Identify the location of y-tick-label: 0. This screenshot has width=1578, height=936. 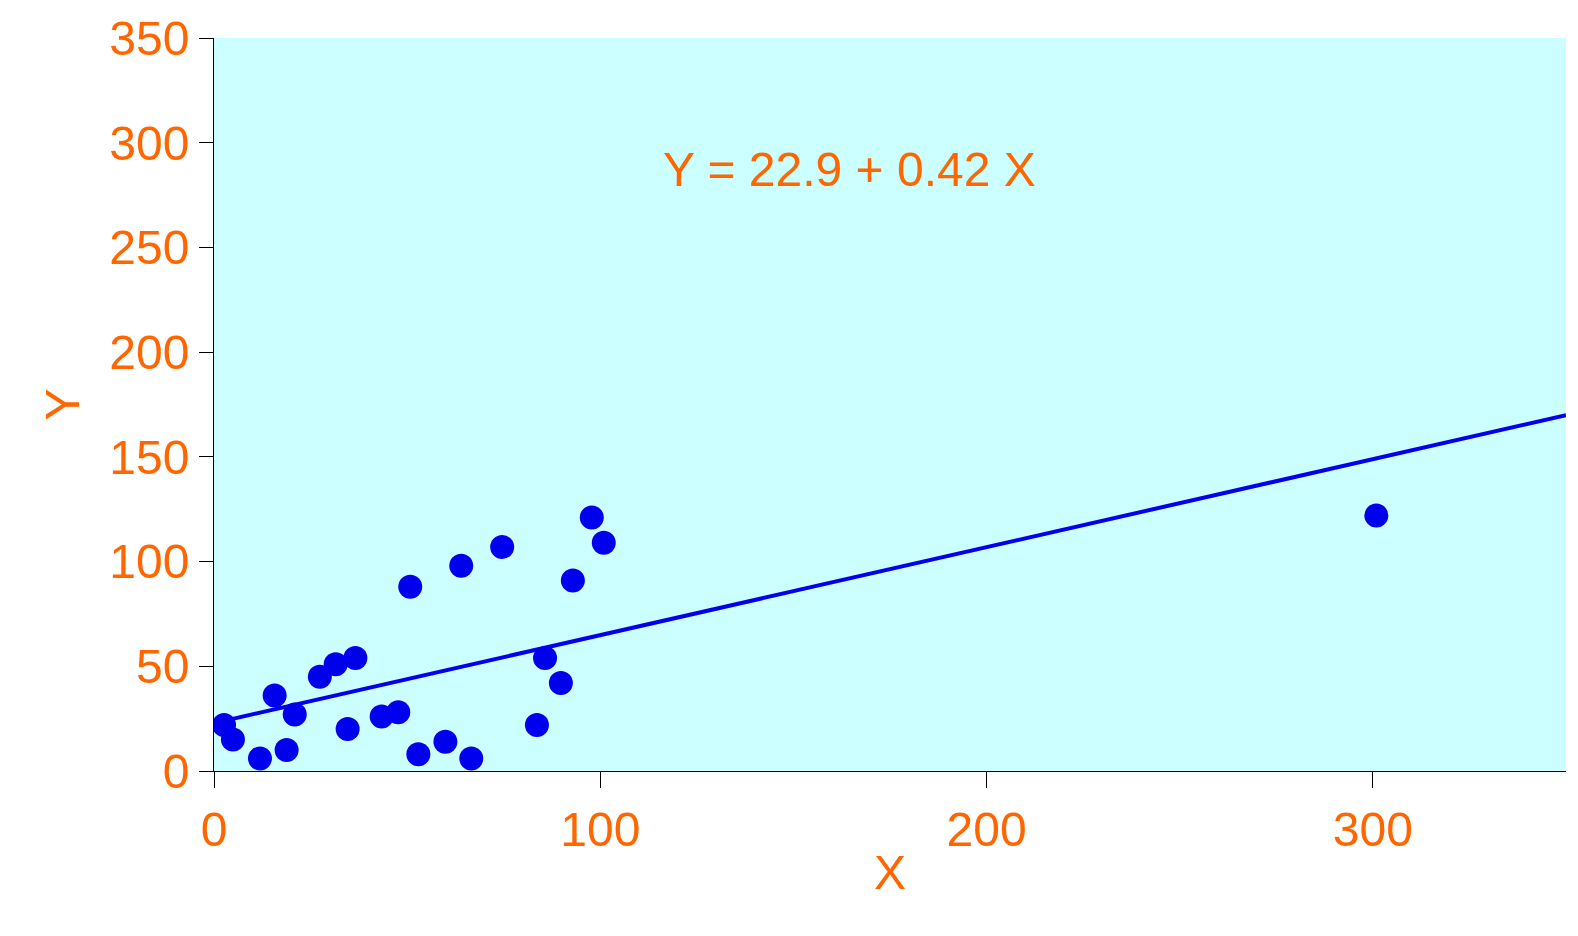
(176, 771).